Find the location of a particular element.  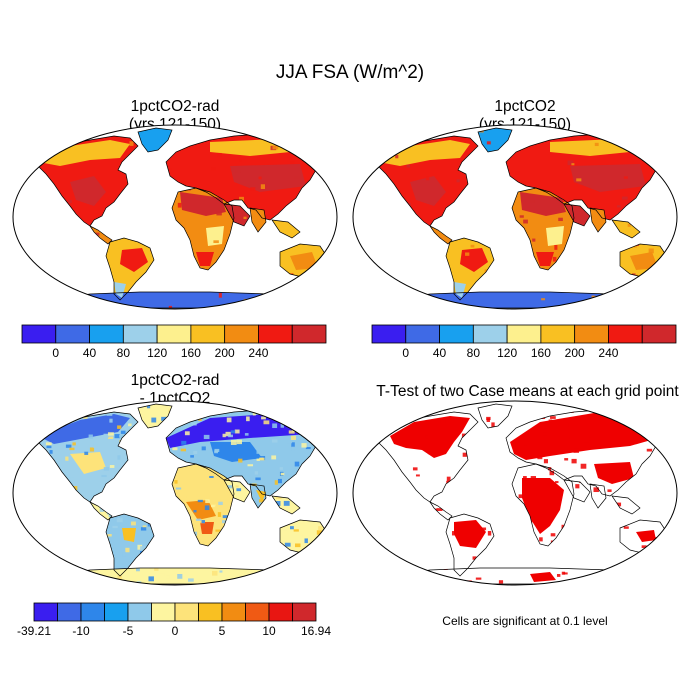

colorbar-tick-label: -39.21 is located at coordinates (34, 631).